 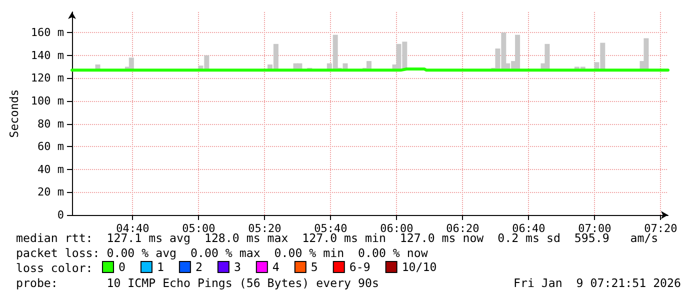 I want to click on legend-label: 1, so click(x=160, y=267).